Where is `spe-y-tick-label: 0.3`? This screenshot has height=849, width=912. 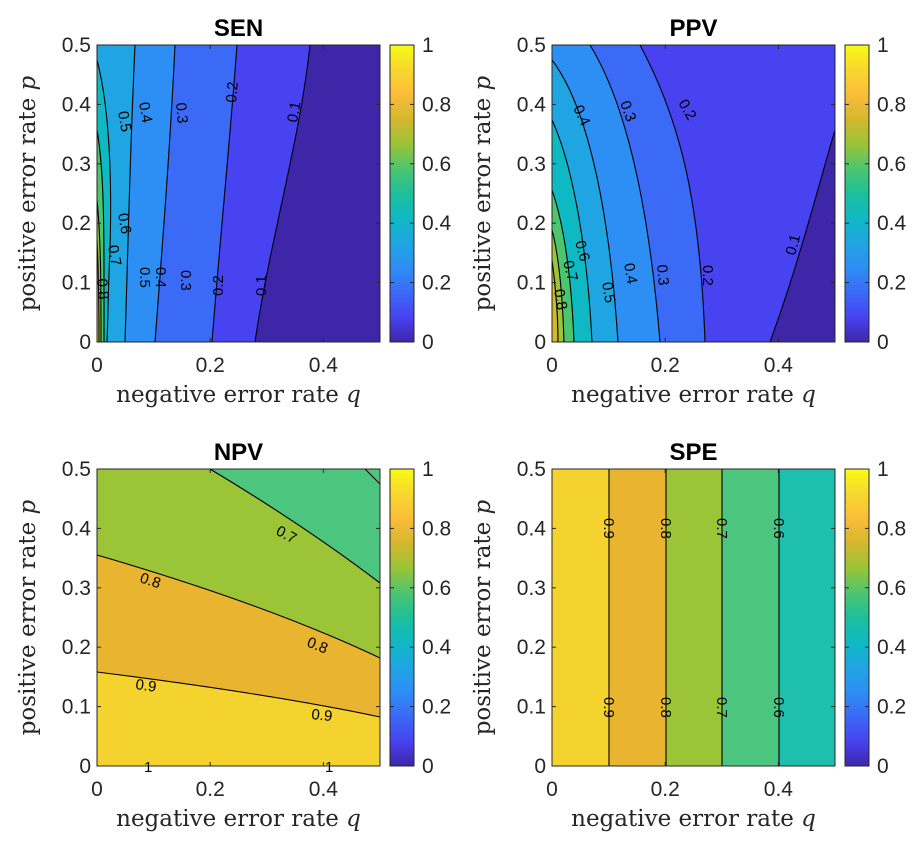 spe-y-tick-label: 0.3 is located at coordinates (531, 588).